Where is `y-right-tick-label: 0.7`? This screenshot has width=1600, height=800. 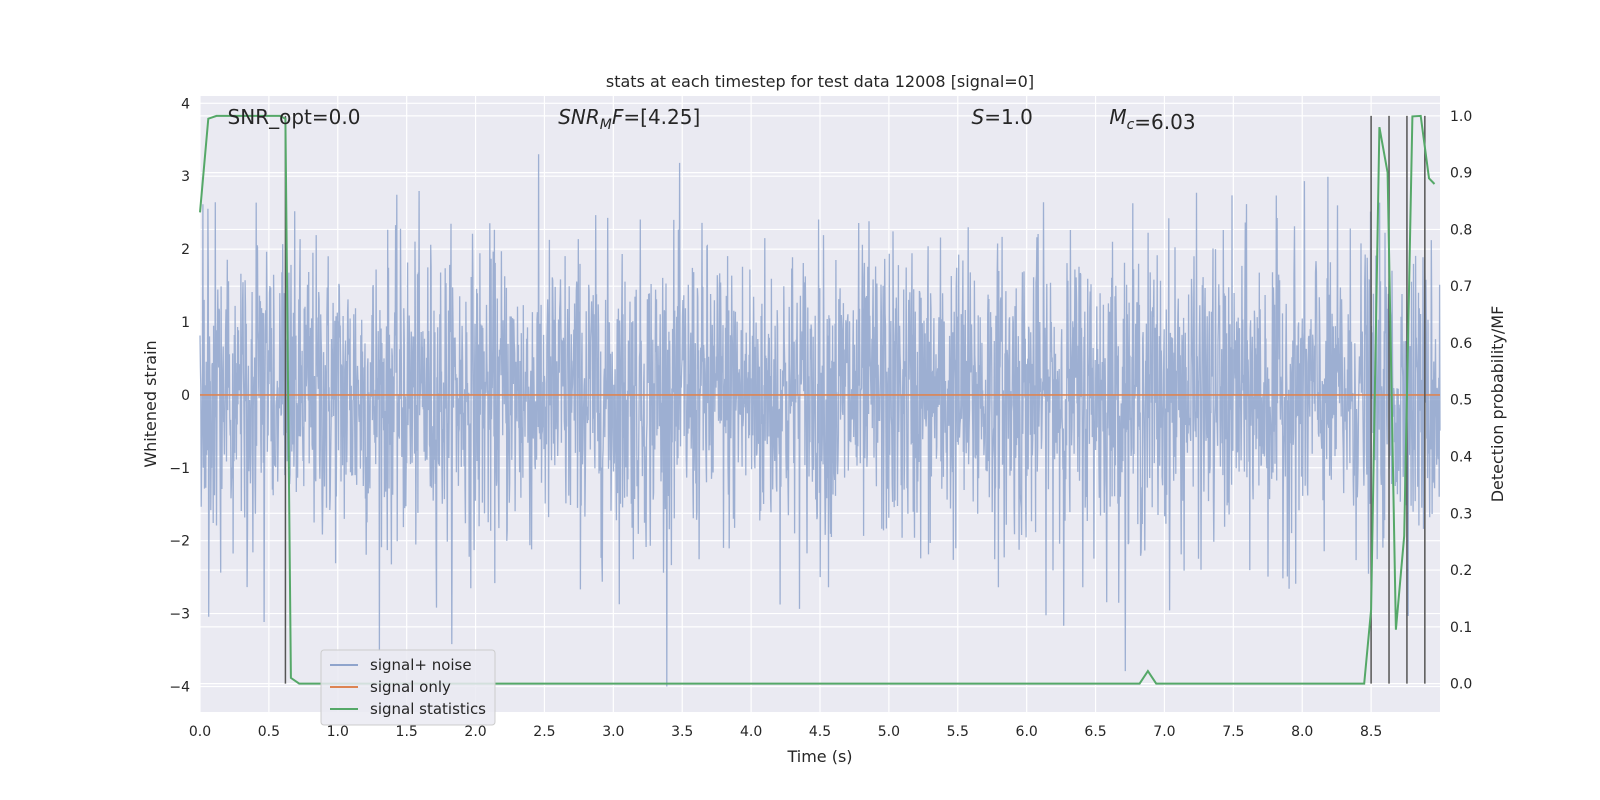
y-right-tick-label: 0.7 is located at coordinates (1461, 287).